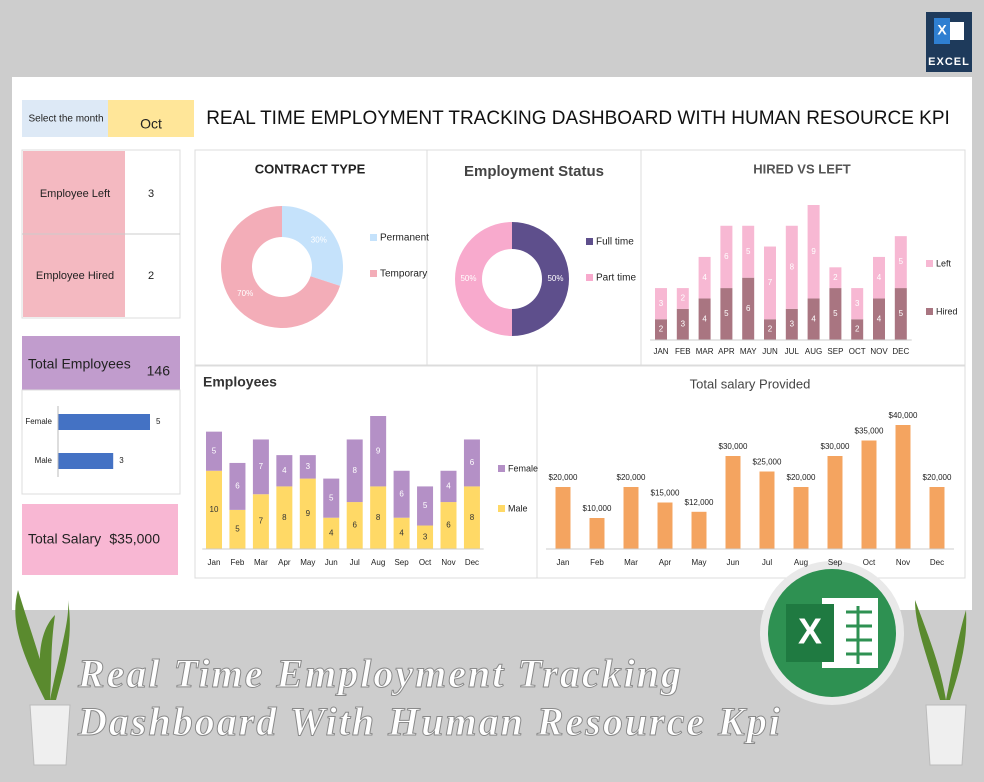  I want to click on month-value: Oct, so click(151, 124).